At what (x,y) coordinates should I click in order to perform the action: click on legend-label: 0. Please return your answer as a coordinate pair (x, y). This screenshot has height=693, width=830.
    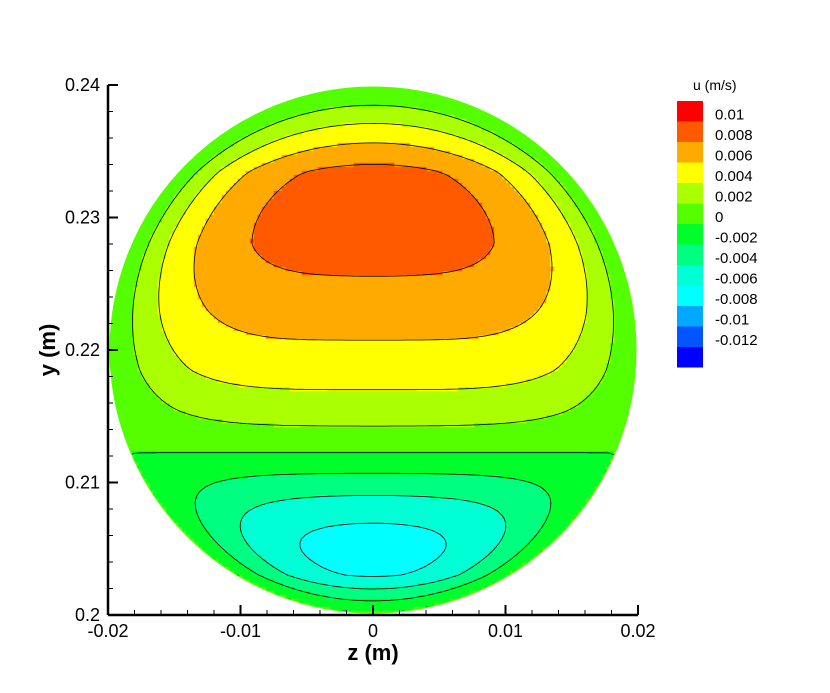
    Looking at the image, I should click on (719, 217).